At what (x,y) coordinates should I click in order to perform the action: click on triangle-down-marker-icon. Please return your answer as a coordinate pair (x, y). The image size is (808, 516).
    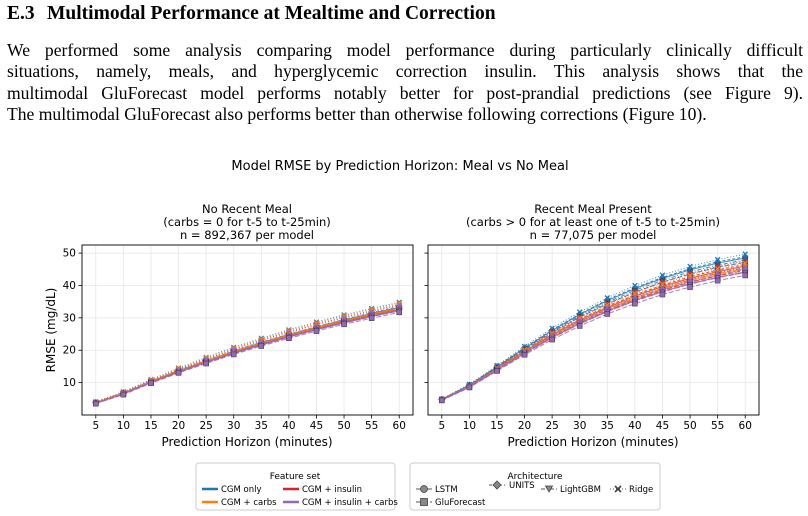
    Looking at the image, I should click on (549, 489).